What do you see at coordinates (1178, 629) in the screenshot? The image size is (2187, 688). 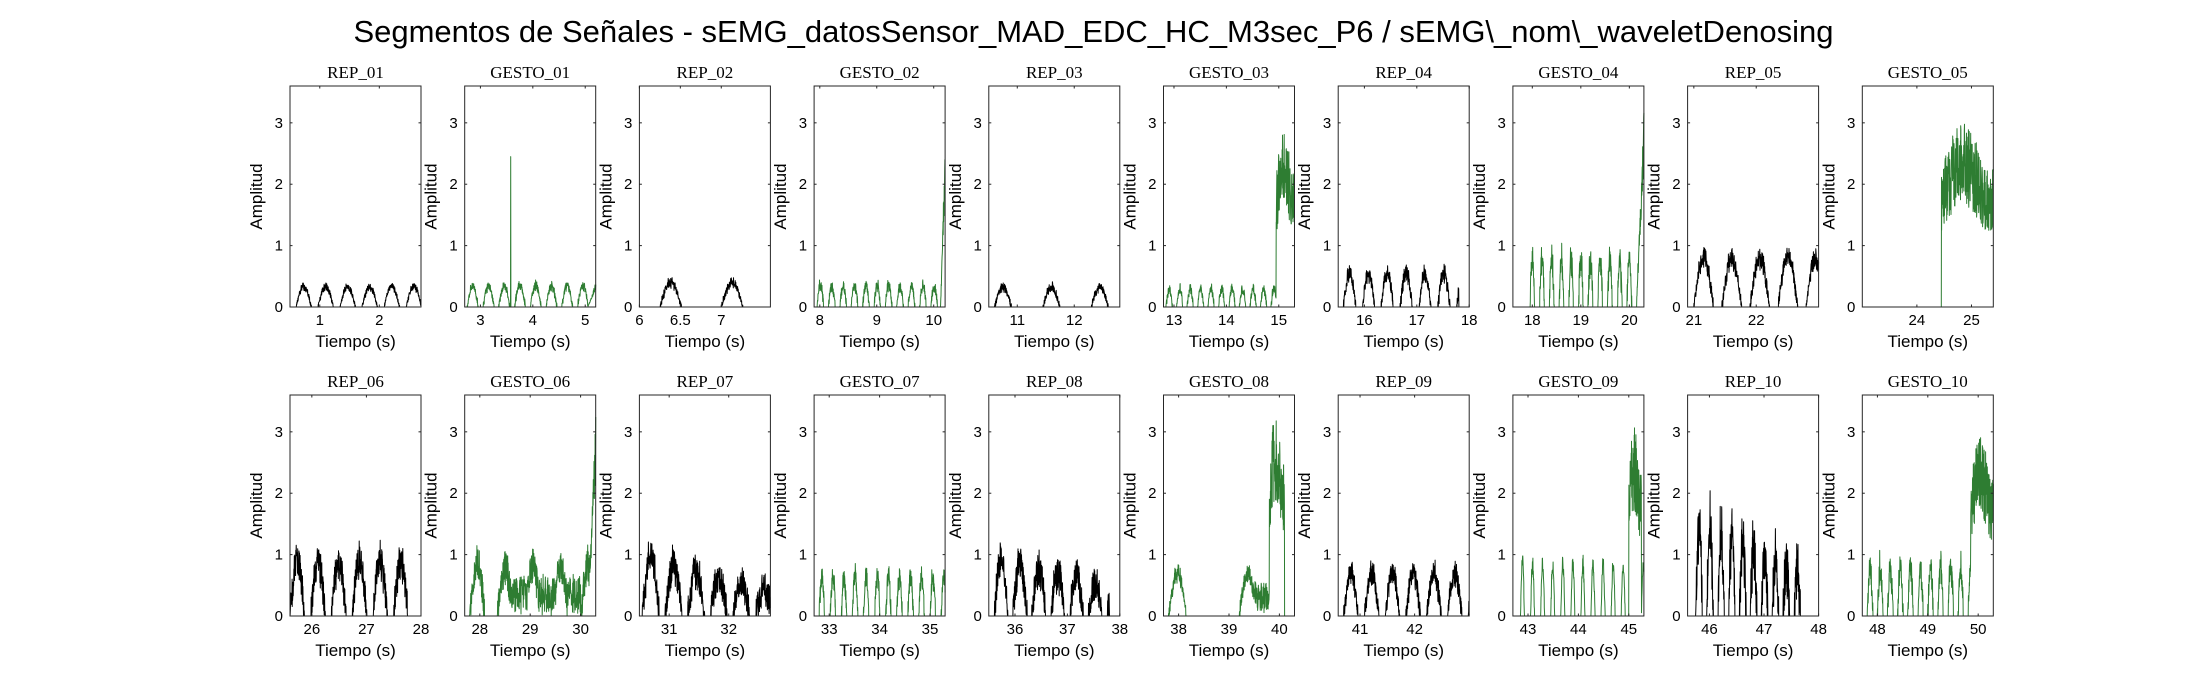 I see `x-tick-label: 38` at bounding box center [1178, 629].